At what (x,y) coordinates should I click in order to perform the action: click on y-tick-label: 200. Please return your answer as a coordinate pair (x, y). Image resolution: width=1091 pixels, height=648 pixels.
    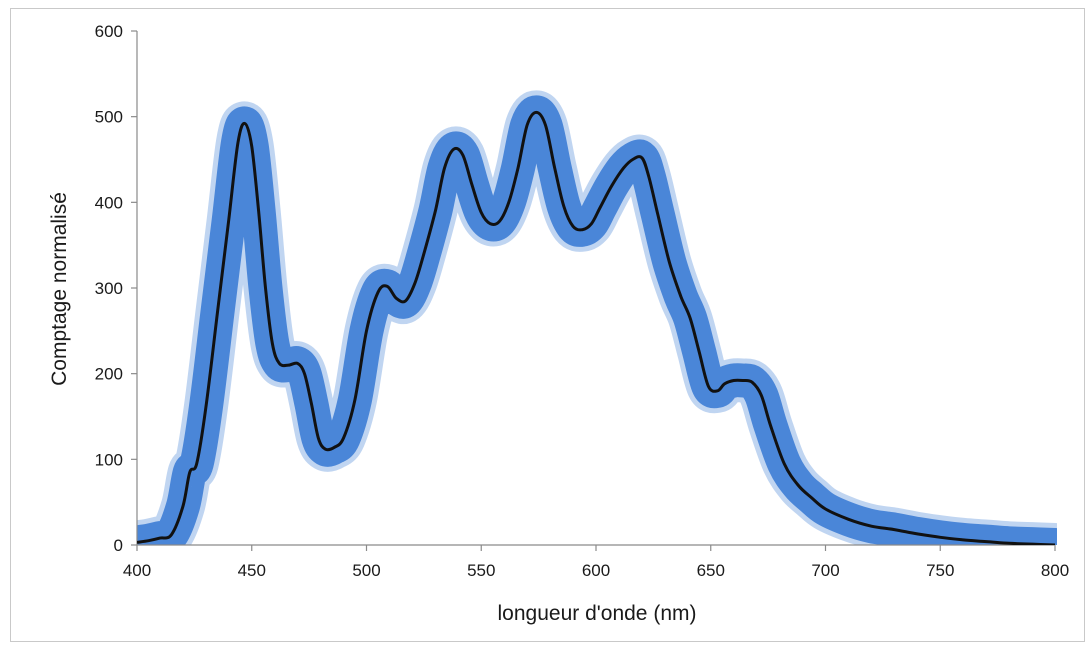
    Looking at the image, I should click on (109, 374).